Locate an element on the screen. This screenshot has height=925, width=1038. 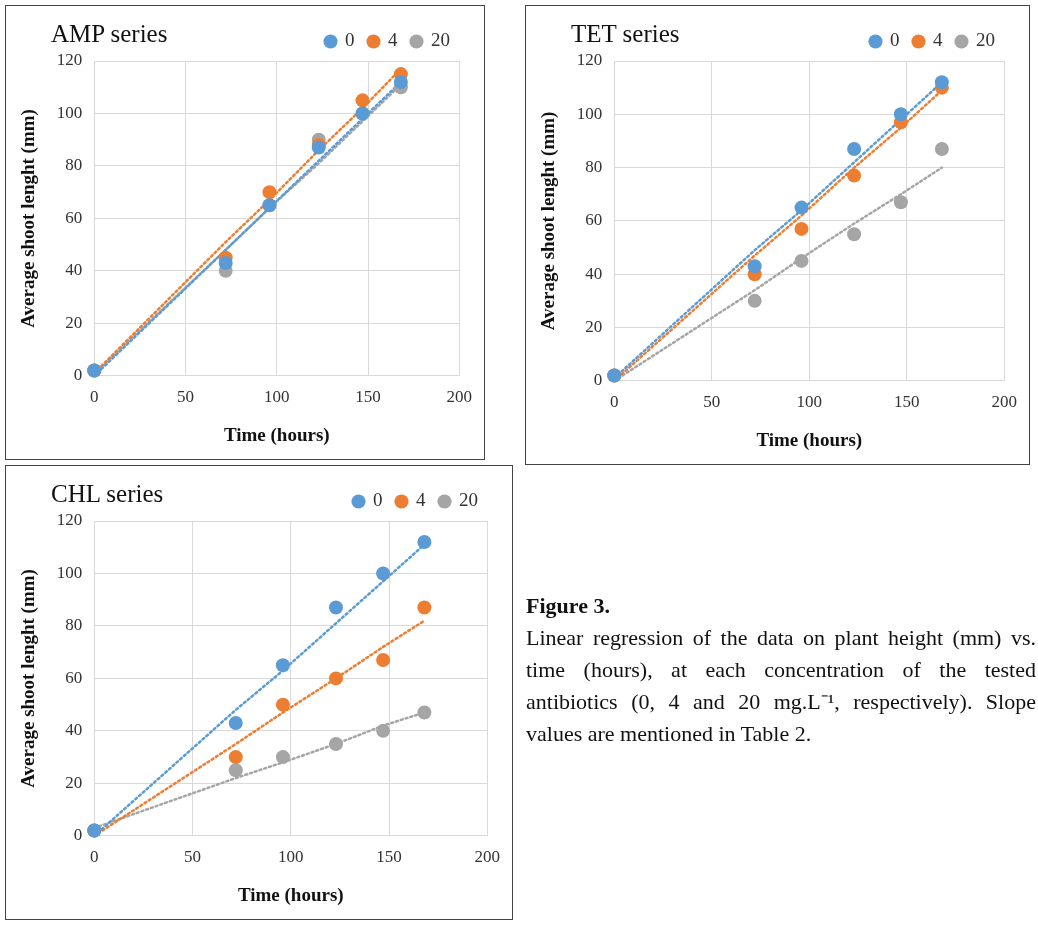
text: Figure 3. is located at coordinates (568, 606).